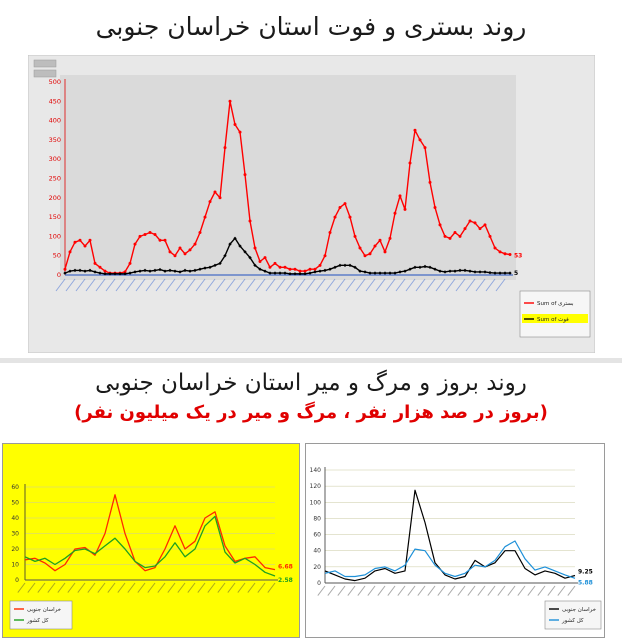 The image size is (622, 640). Describe the element at coordinates (317, 567) in the screenshot. I see `right-chart-y-tick-label: 20` at that location.